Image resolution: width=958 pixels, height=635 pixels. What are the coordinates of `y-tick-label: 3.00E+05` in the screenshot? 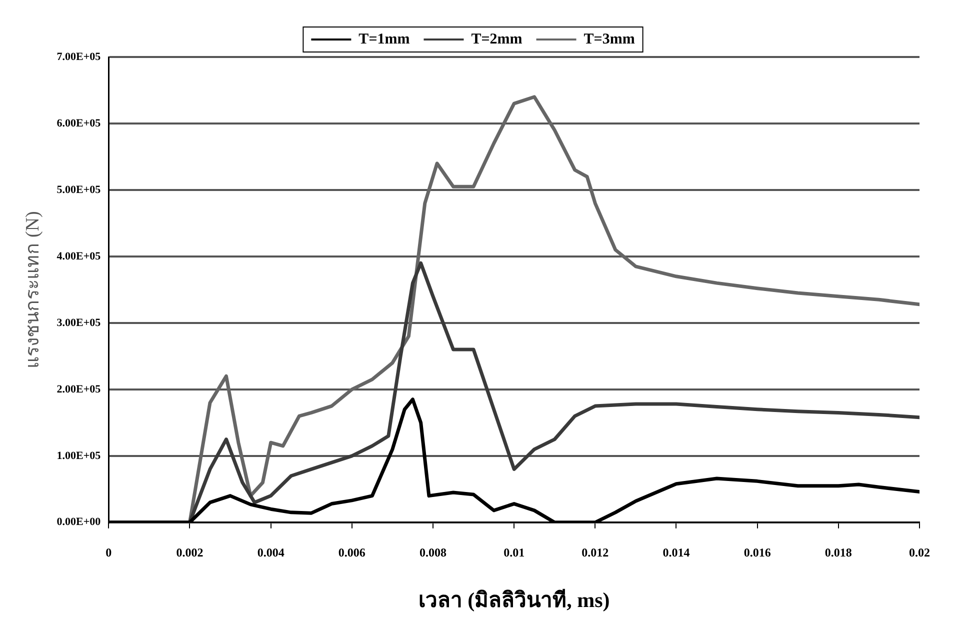 It's located at (79, 322).